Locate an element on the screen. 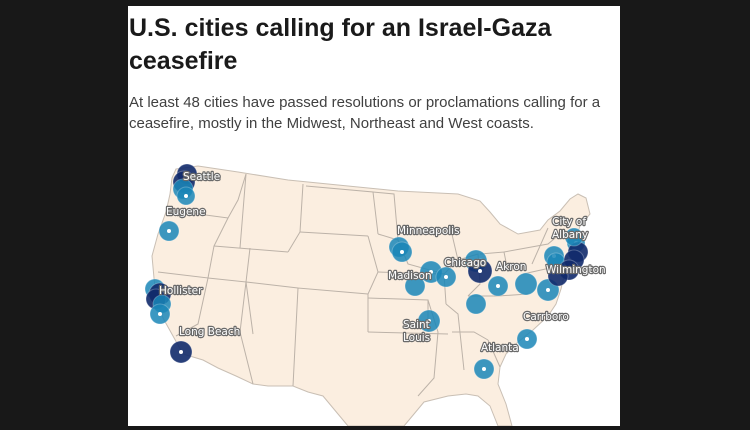 The image size is (750, 430). label-louis: Louis is located at coordinates (416, 338).